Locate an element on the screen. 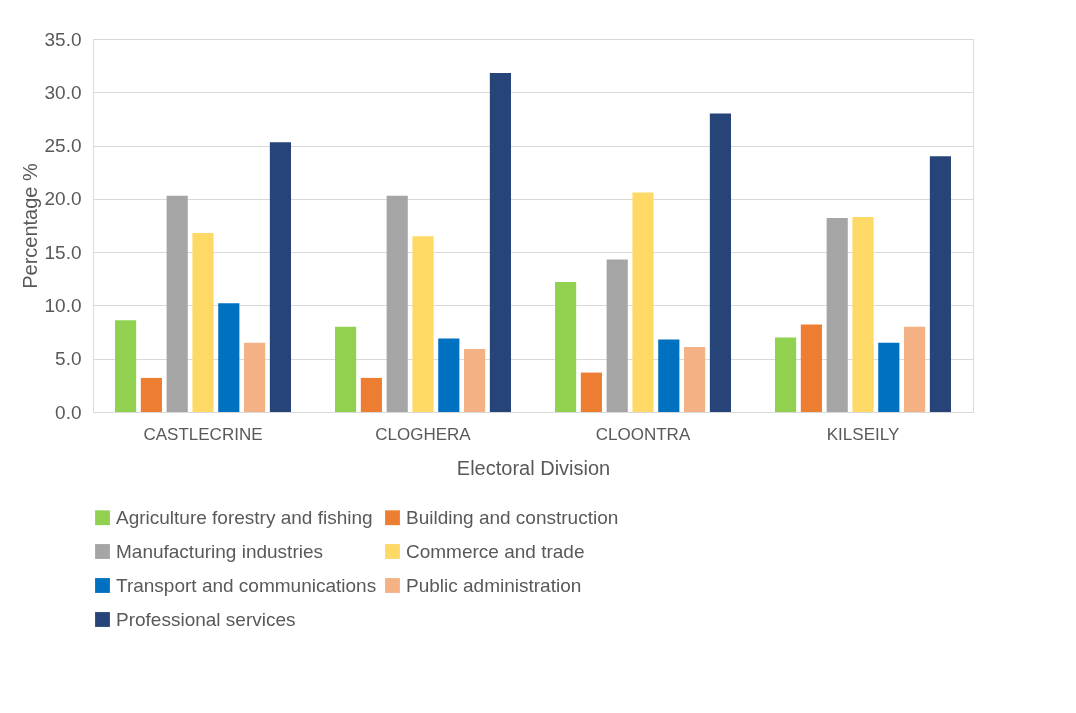 The image size is (1076, 713). y-tick-label: 0.0 is located at coordinates (68, 412).